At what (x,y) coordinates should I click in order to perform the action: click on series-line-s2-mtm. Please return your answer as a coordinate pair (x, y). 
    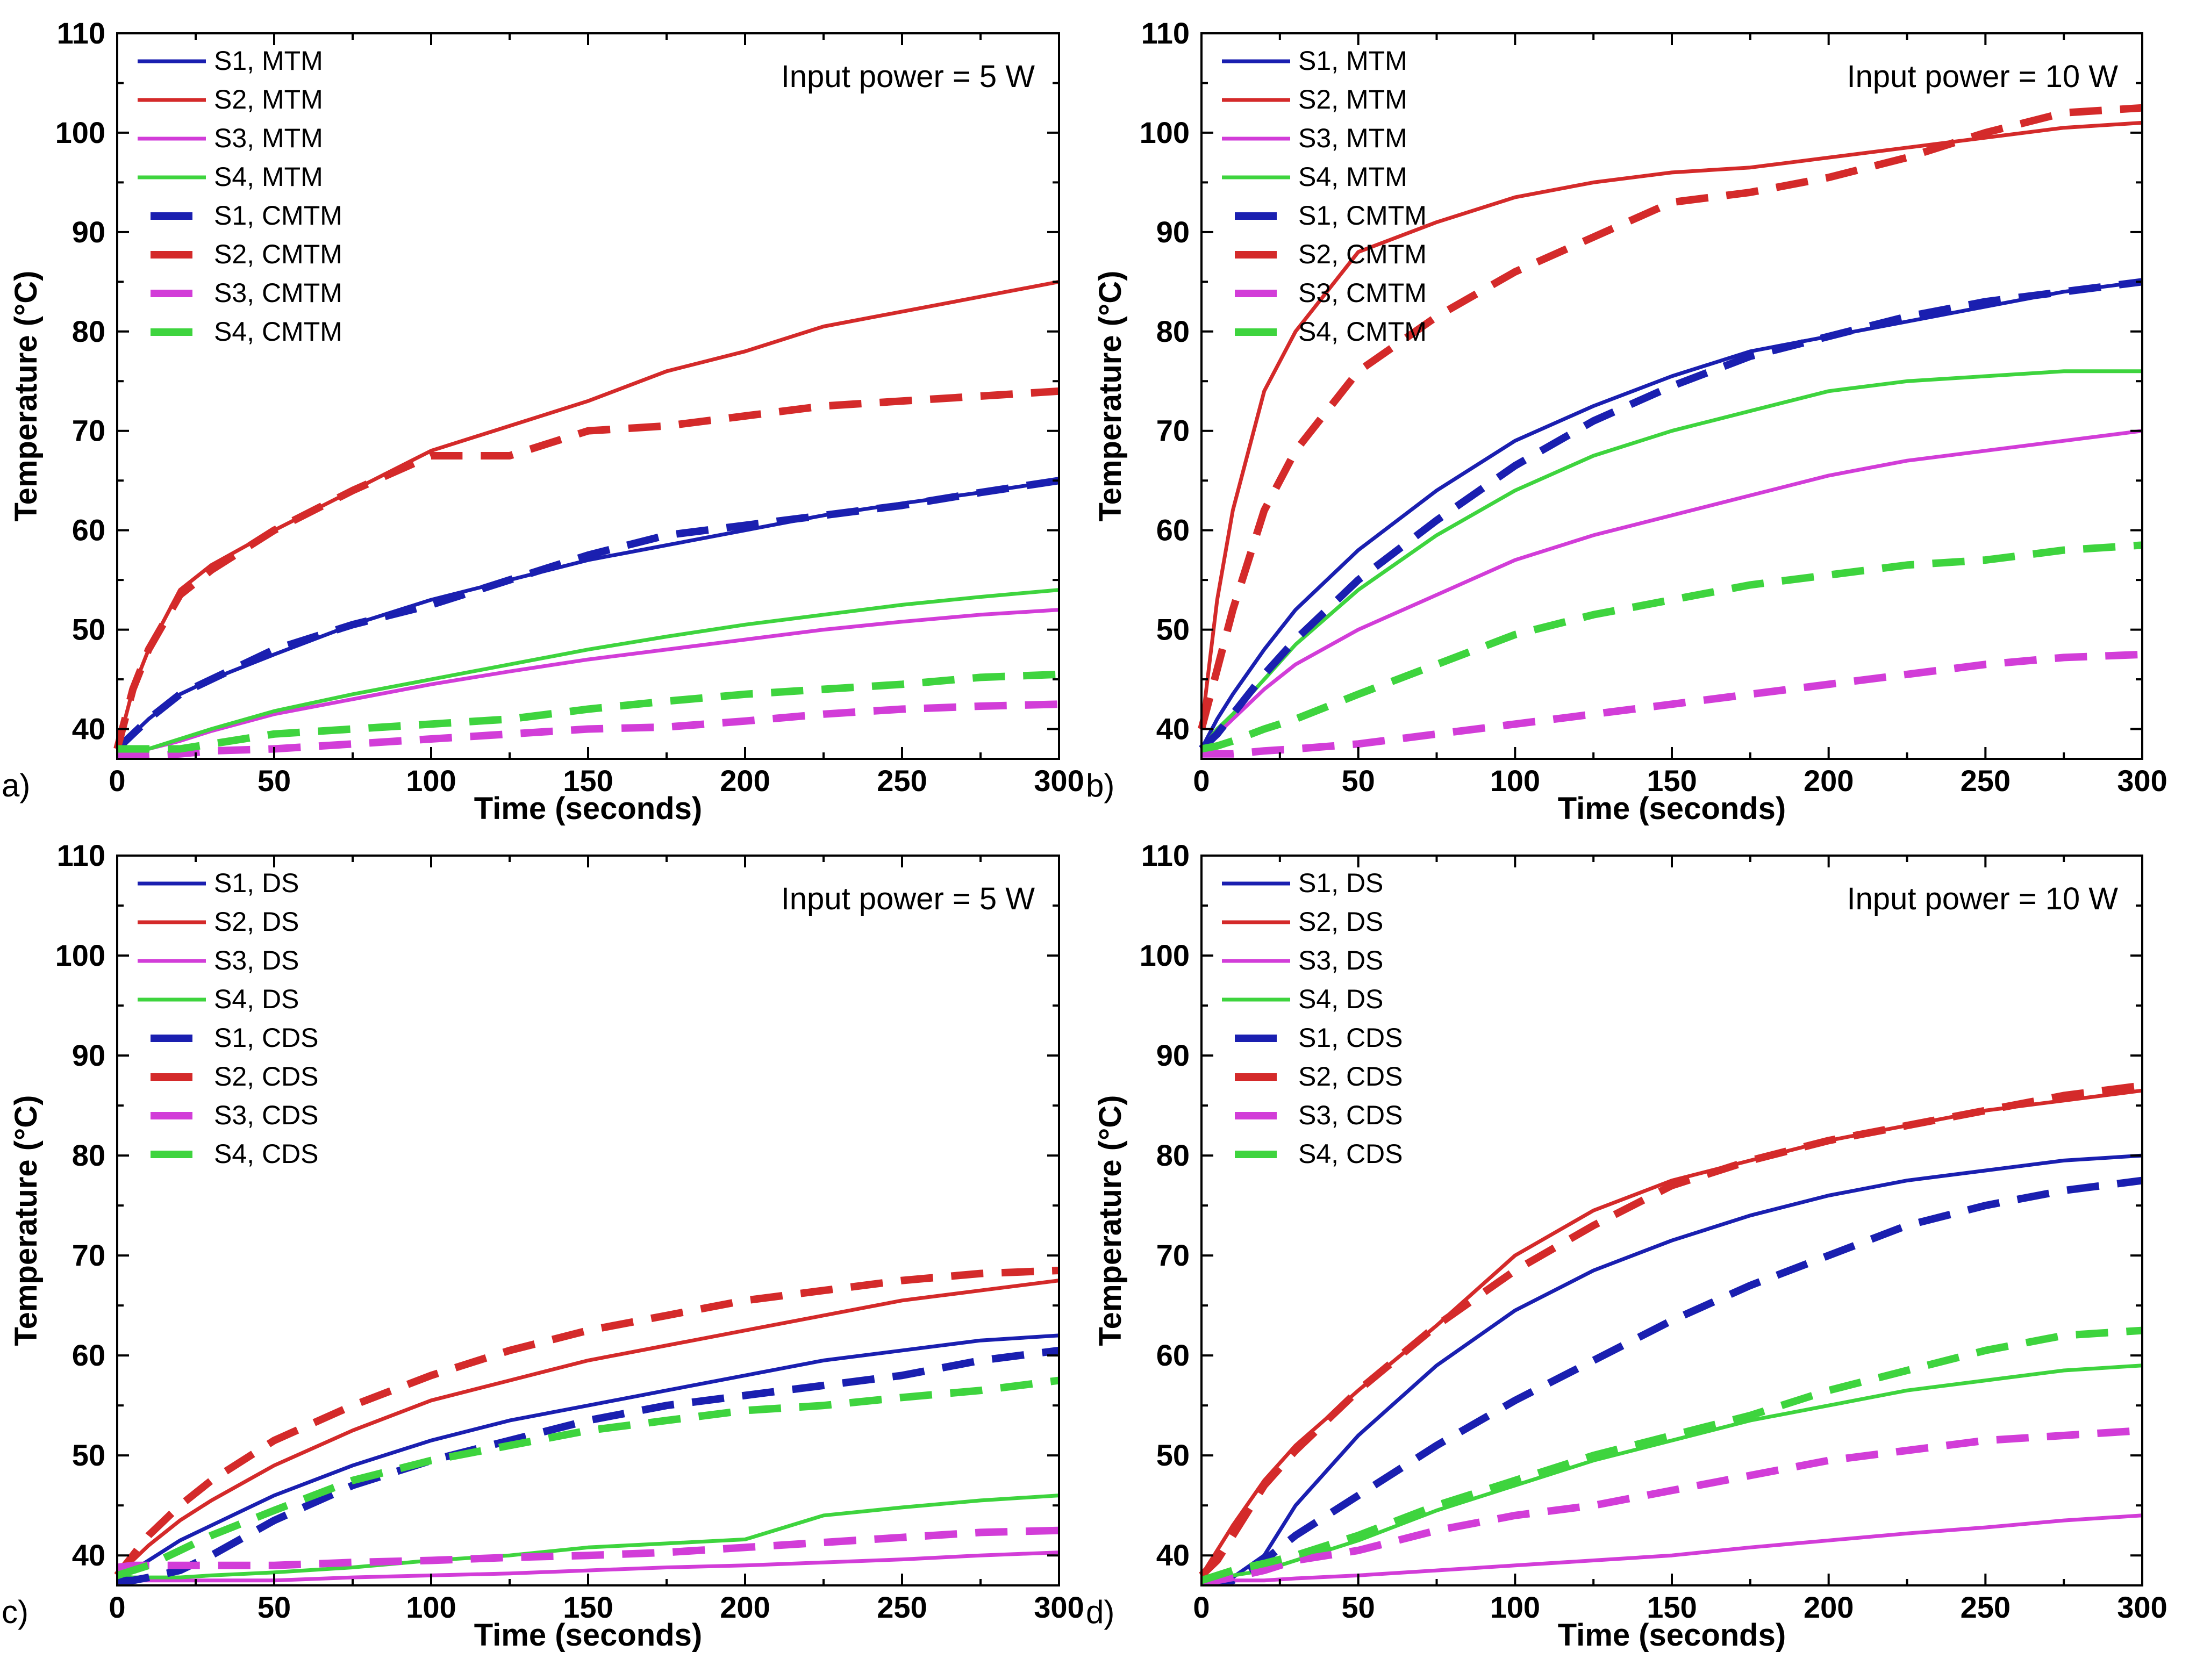
    Looking at the image, I should click on (587, 514).